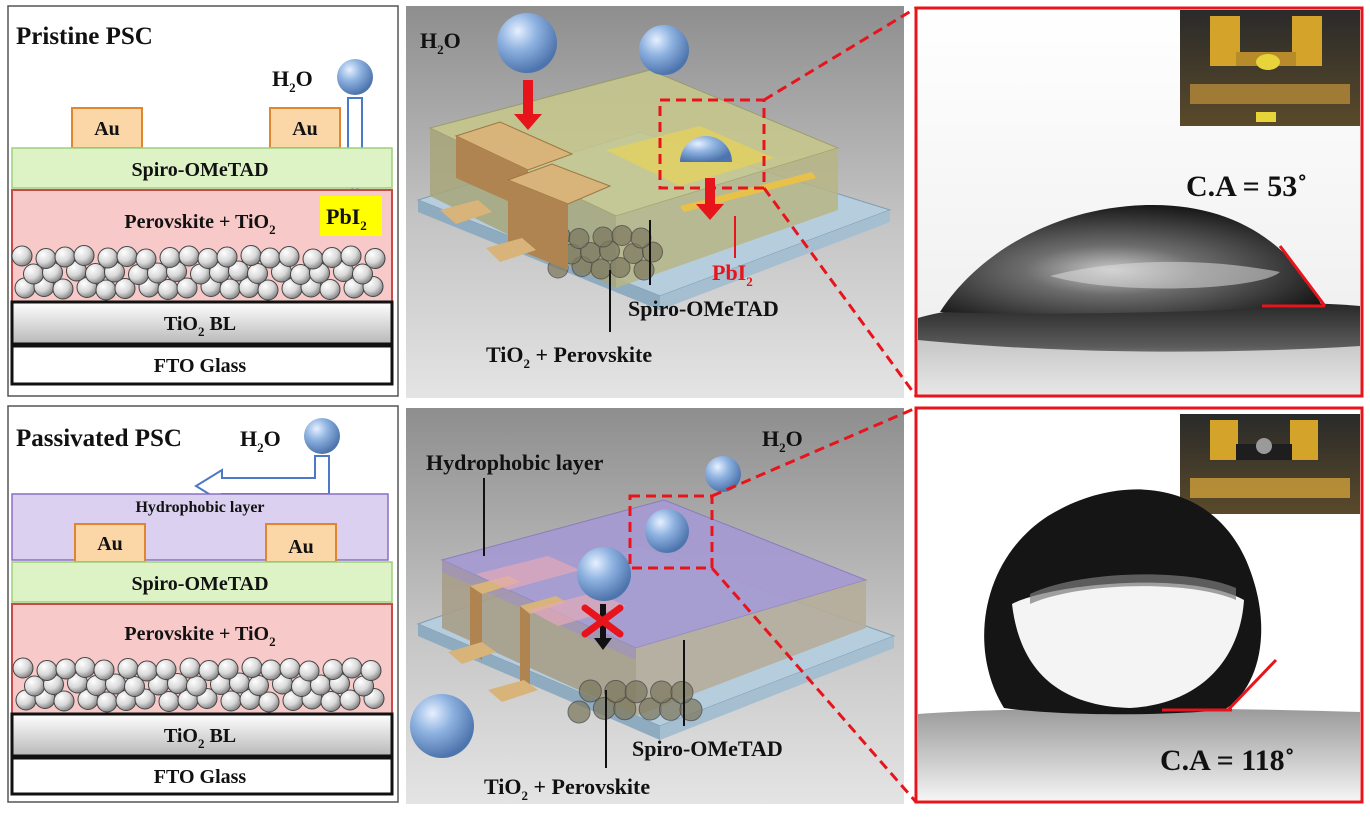  I want to click on pristine-fto-layer, so click(202, 365).